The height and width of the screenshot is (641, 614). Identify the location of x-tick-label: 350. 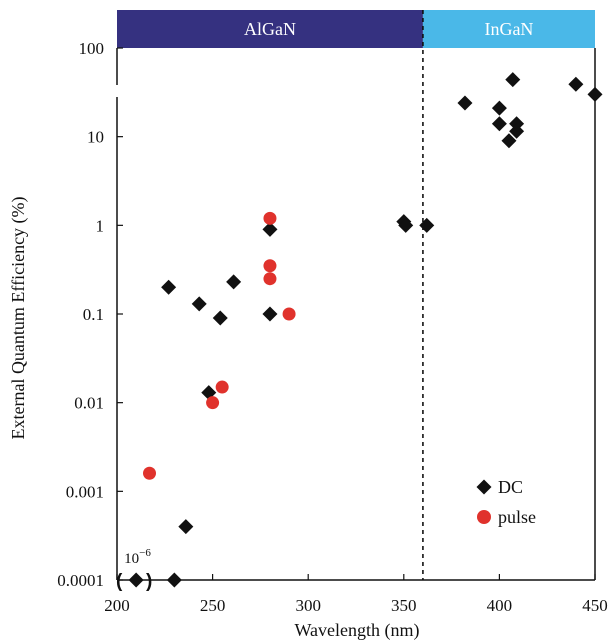
(404, 605).